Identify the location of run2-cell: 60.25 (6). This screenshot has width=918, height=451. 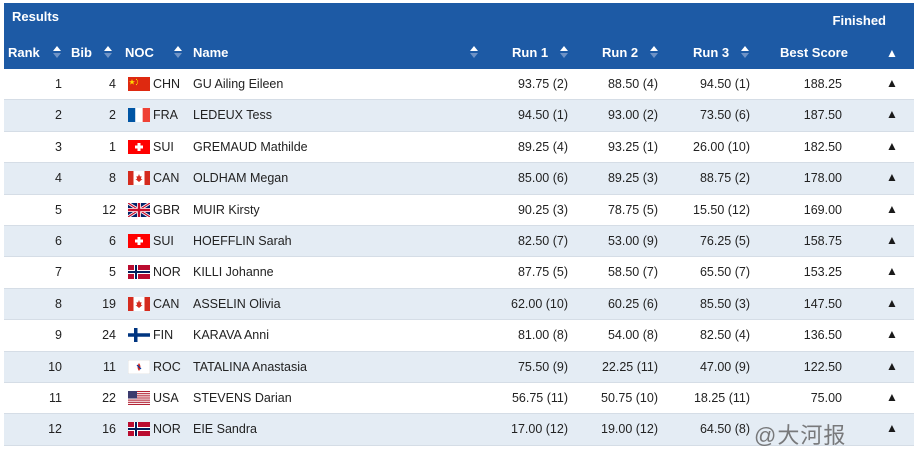
(632, 303).